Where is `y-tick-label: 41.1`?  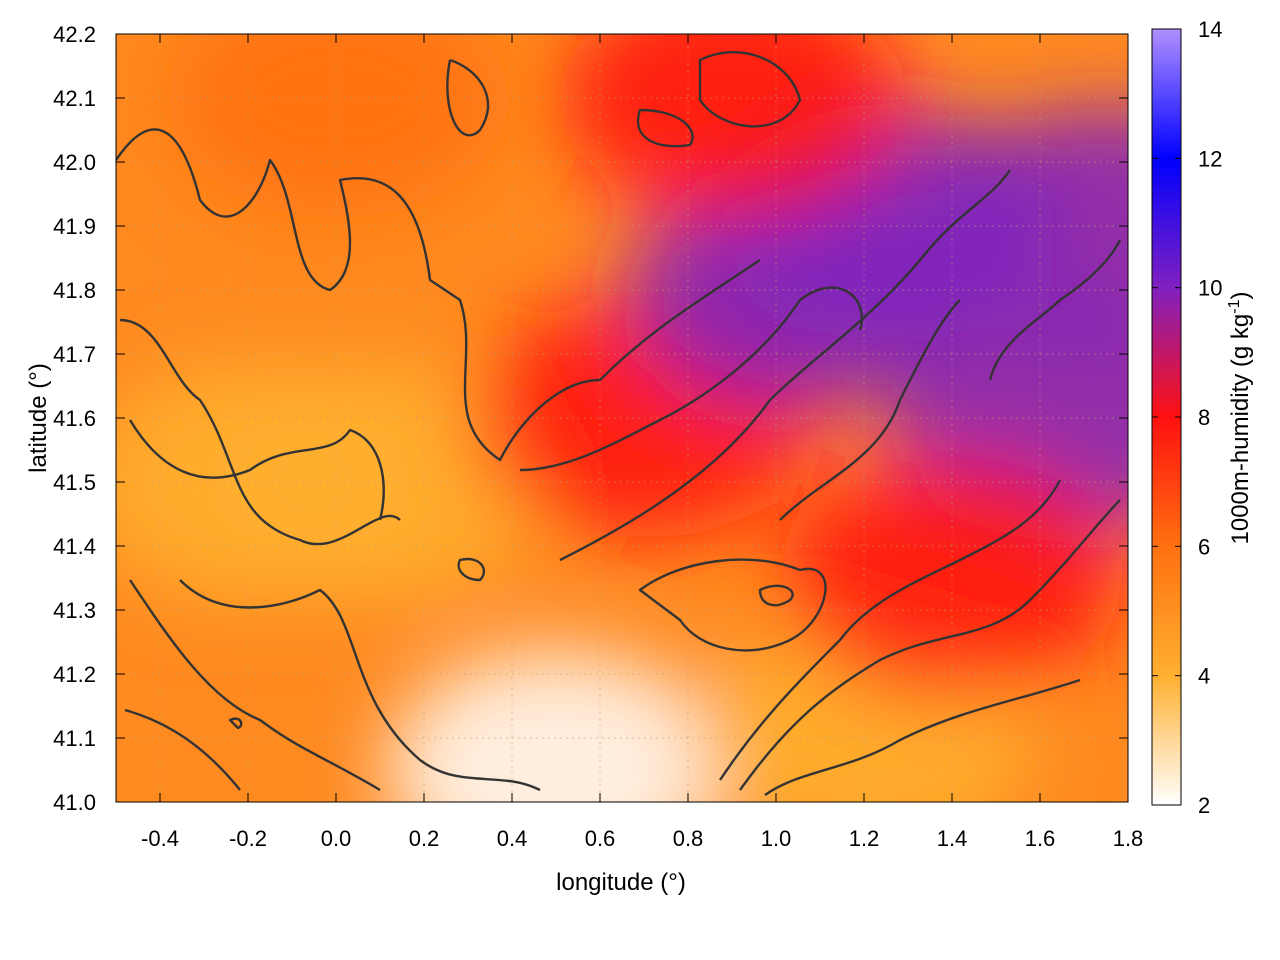 y-tick-label: 41.1 is located at coordinates (74, 738).